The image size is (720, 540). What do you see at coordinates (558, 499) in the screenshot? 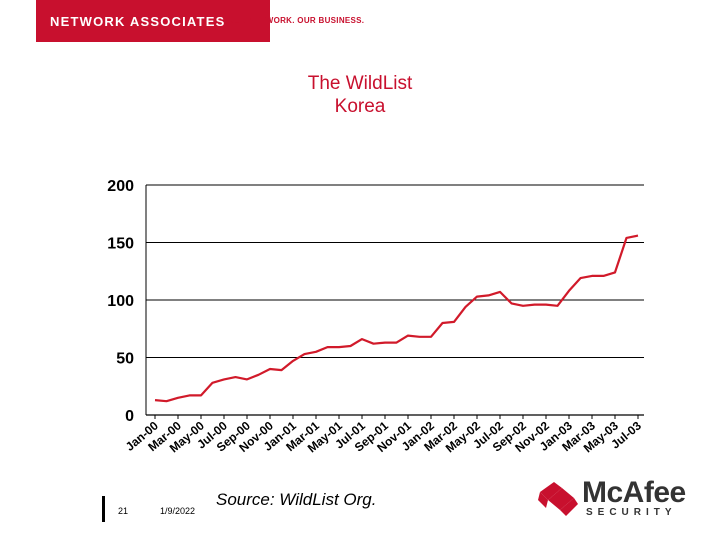
I see `mcafee-shield-icon` at bounding box center [558, 499].